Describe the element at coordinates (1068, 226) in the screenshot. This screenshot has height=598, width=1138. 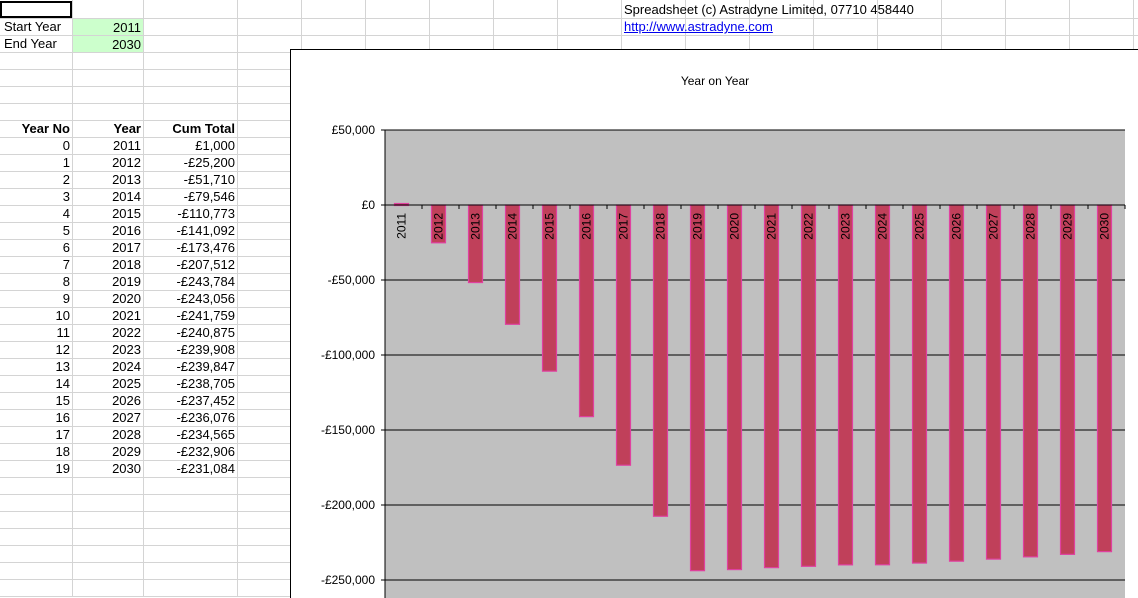
I see `x-tick-label: 2029` at that location.